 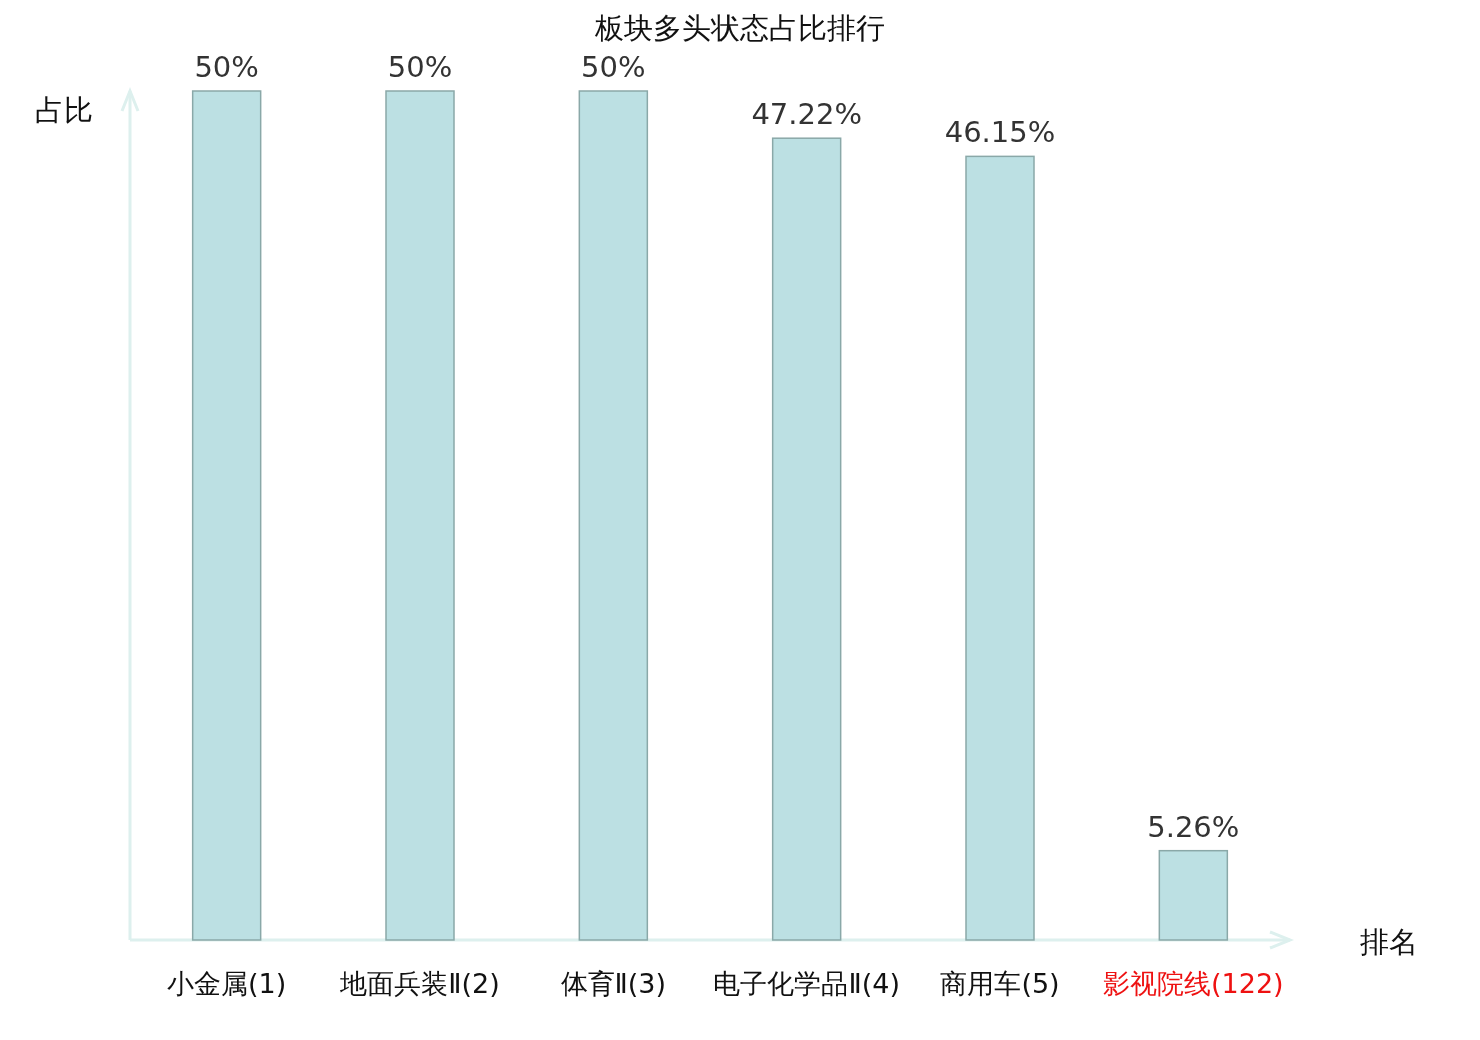 What do you see at coordinates (1000, 983) in the screenshot?
I see `x-tick-label: 商用车(5)` at bounding box center [1000, 983].